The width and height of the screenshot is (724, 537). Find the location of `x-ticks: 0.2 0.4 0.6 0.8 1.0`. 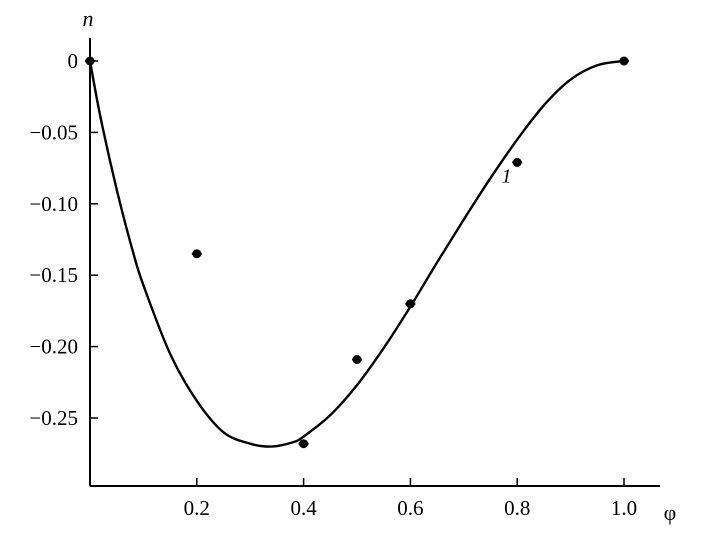

x-ticks: 0.2 0.4 0.6 0.8 1.0 is located at coordinates (410, 499).